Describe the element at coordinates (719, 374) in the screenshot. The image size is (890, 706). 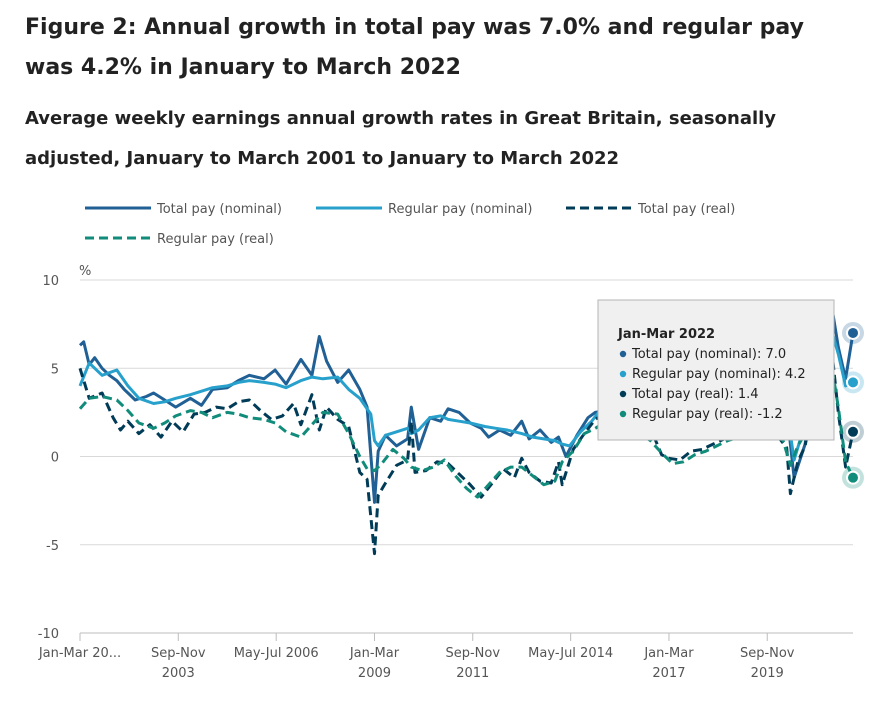
I see `tooltip-row: Regular pay (nominal): 4.2` at that location.